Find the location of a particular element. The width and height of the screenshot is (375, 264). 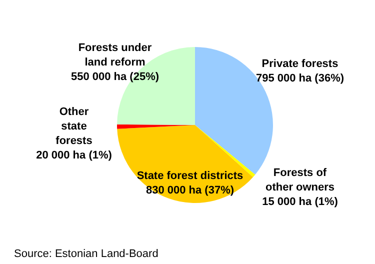

data-label: 795 000 ha (36%) is located at coordinates (300, 78).